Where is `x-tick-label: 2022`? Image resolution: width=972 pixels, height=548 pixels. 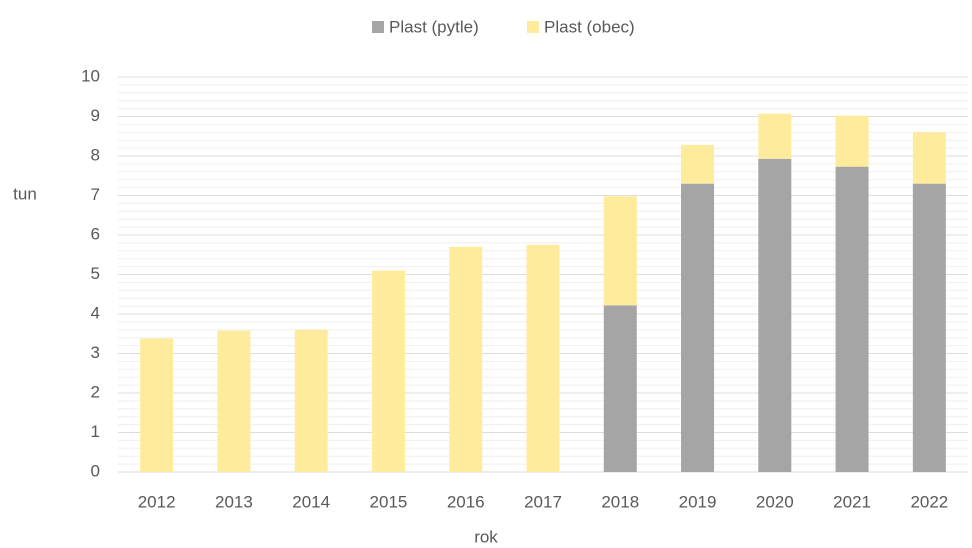 x-tick-label: 2022 is located at coordinates (929, 501).